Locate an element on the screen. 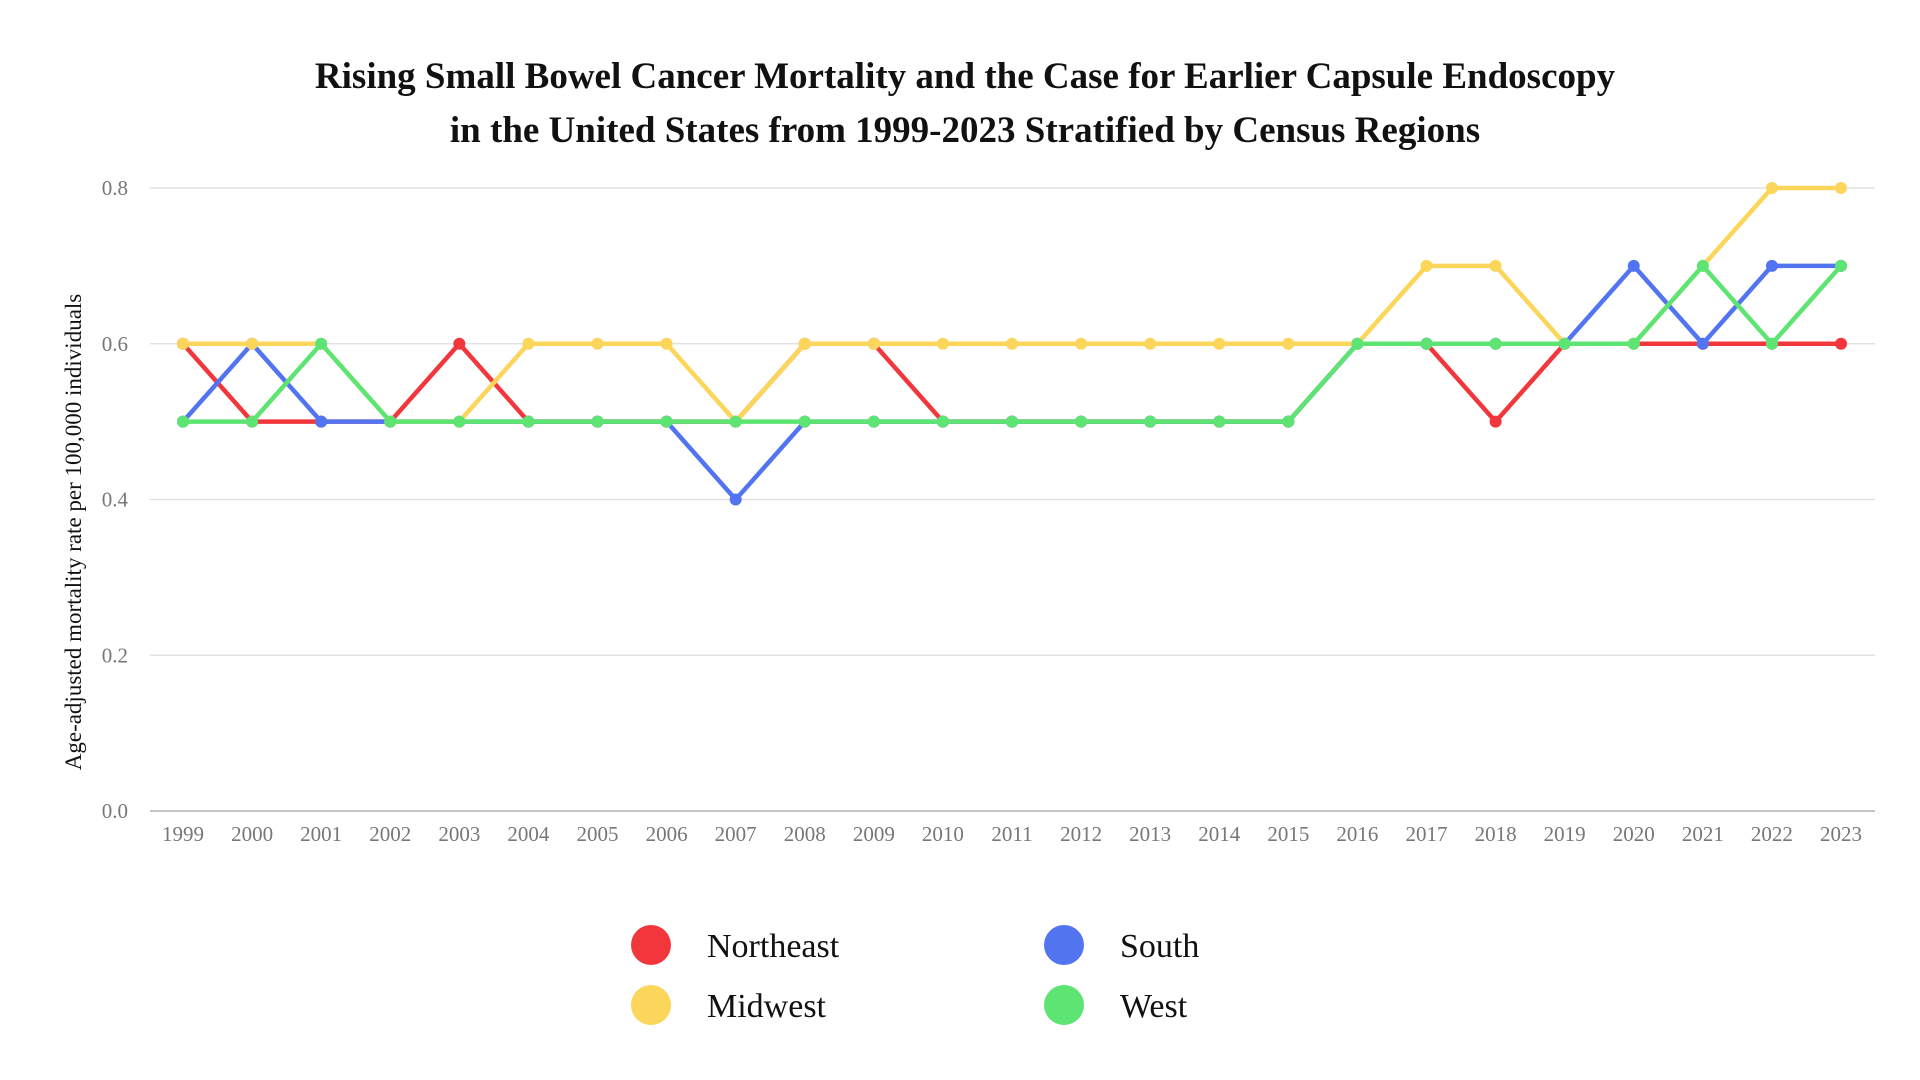  x-tick-label: 2014 is located at coordinates (1219, 834).